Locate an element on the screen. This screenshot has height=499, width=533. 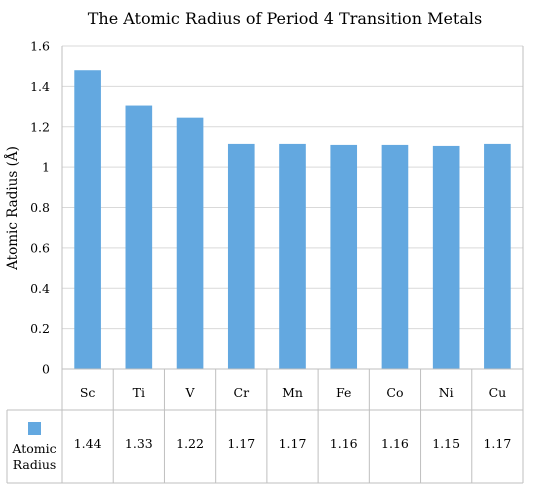
bar-fe is located at coordinates (344, 256).